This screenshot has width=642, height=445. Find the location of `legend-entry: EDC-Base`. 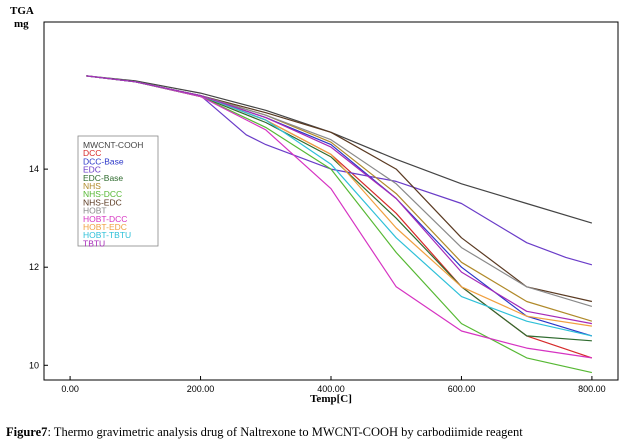

legend-entry: EDC-Base is located at coordinates (103, 178).